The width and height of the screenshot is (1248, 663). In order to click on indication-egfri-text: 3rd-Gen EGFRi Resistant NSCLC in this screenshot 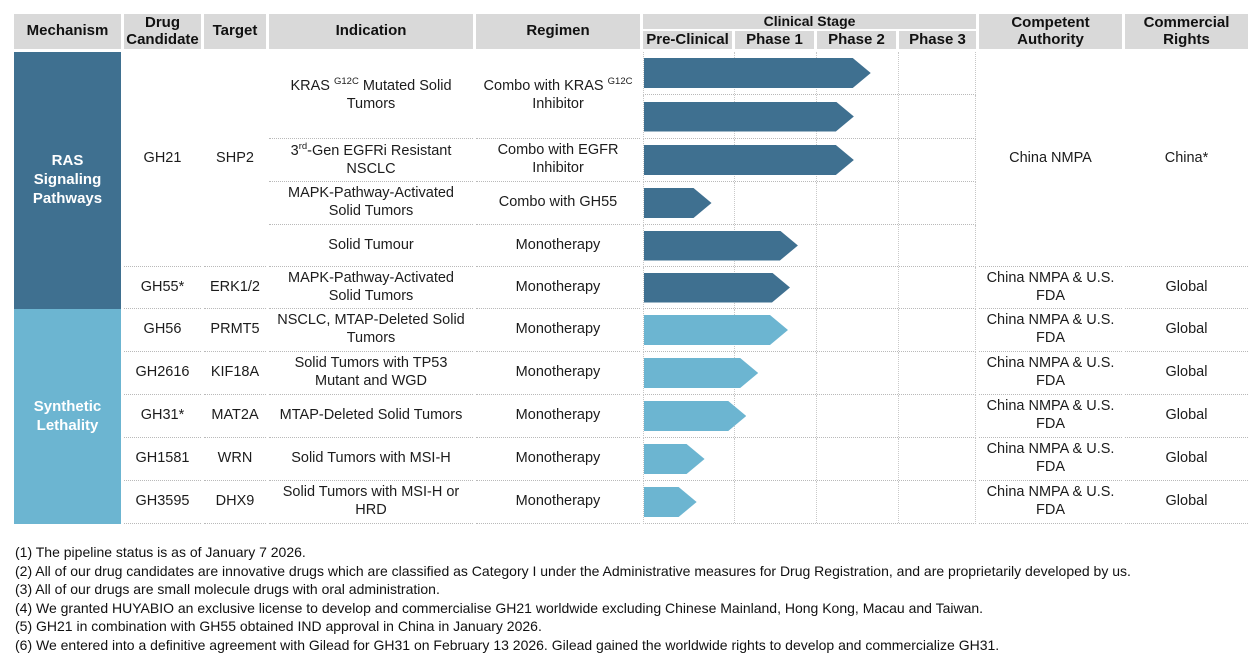, I will do `click(371, 159)`.